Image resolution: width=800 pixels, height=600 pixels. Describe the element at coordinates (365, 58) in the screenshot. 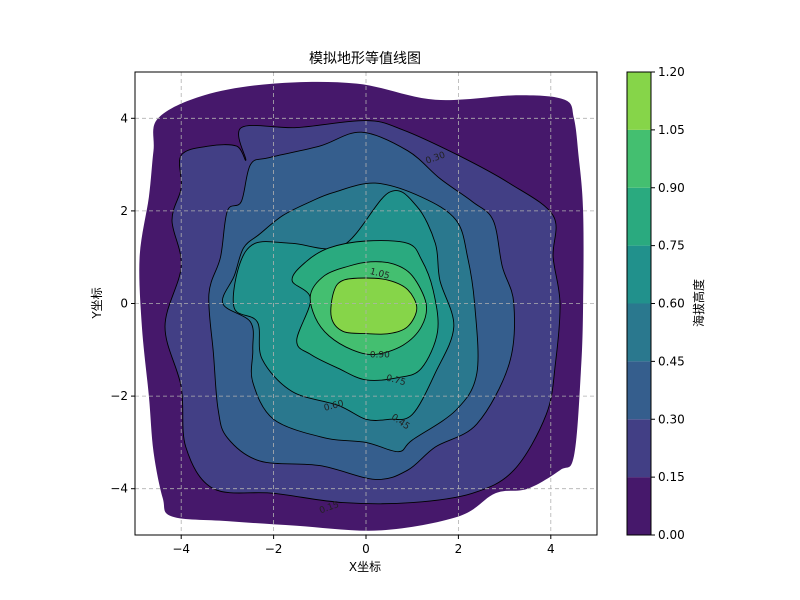

I see `chart-title: 模拟地形等值线图` at that location.